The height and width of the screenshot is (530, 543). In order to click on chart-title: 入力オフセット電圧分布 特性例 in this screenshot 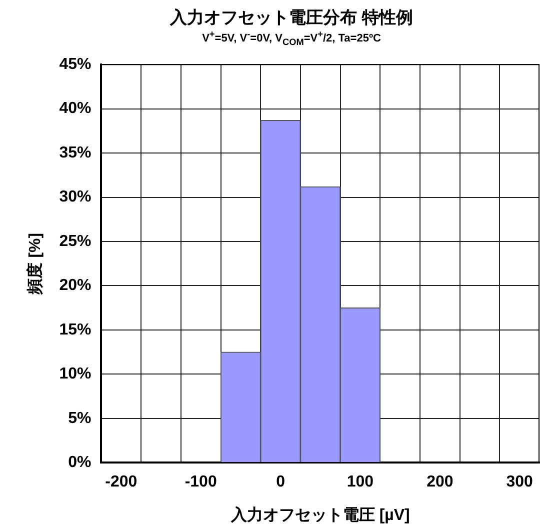, I will do `click(291, 18)`.